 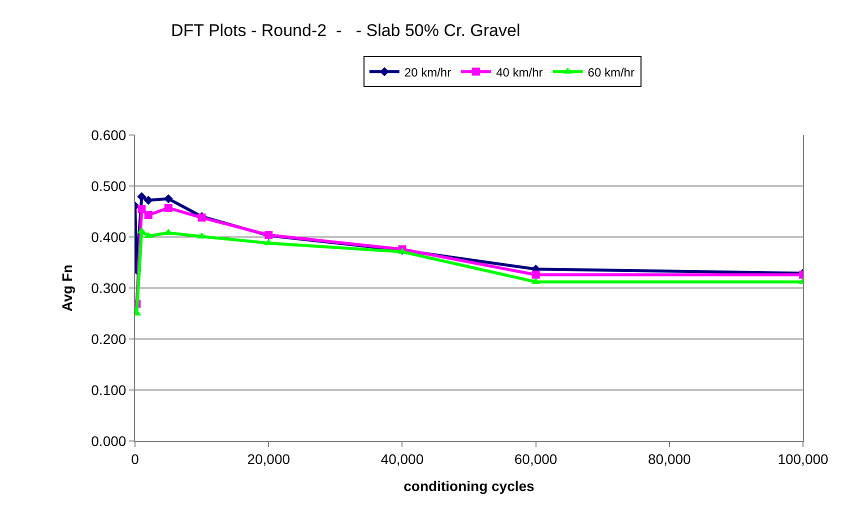 I want to click on y-tick-label: 0.300, so click(x=108, y=288).